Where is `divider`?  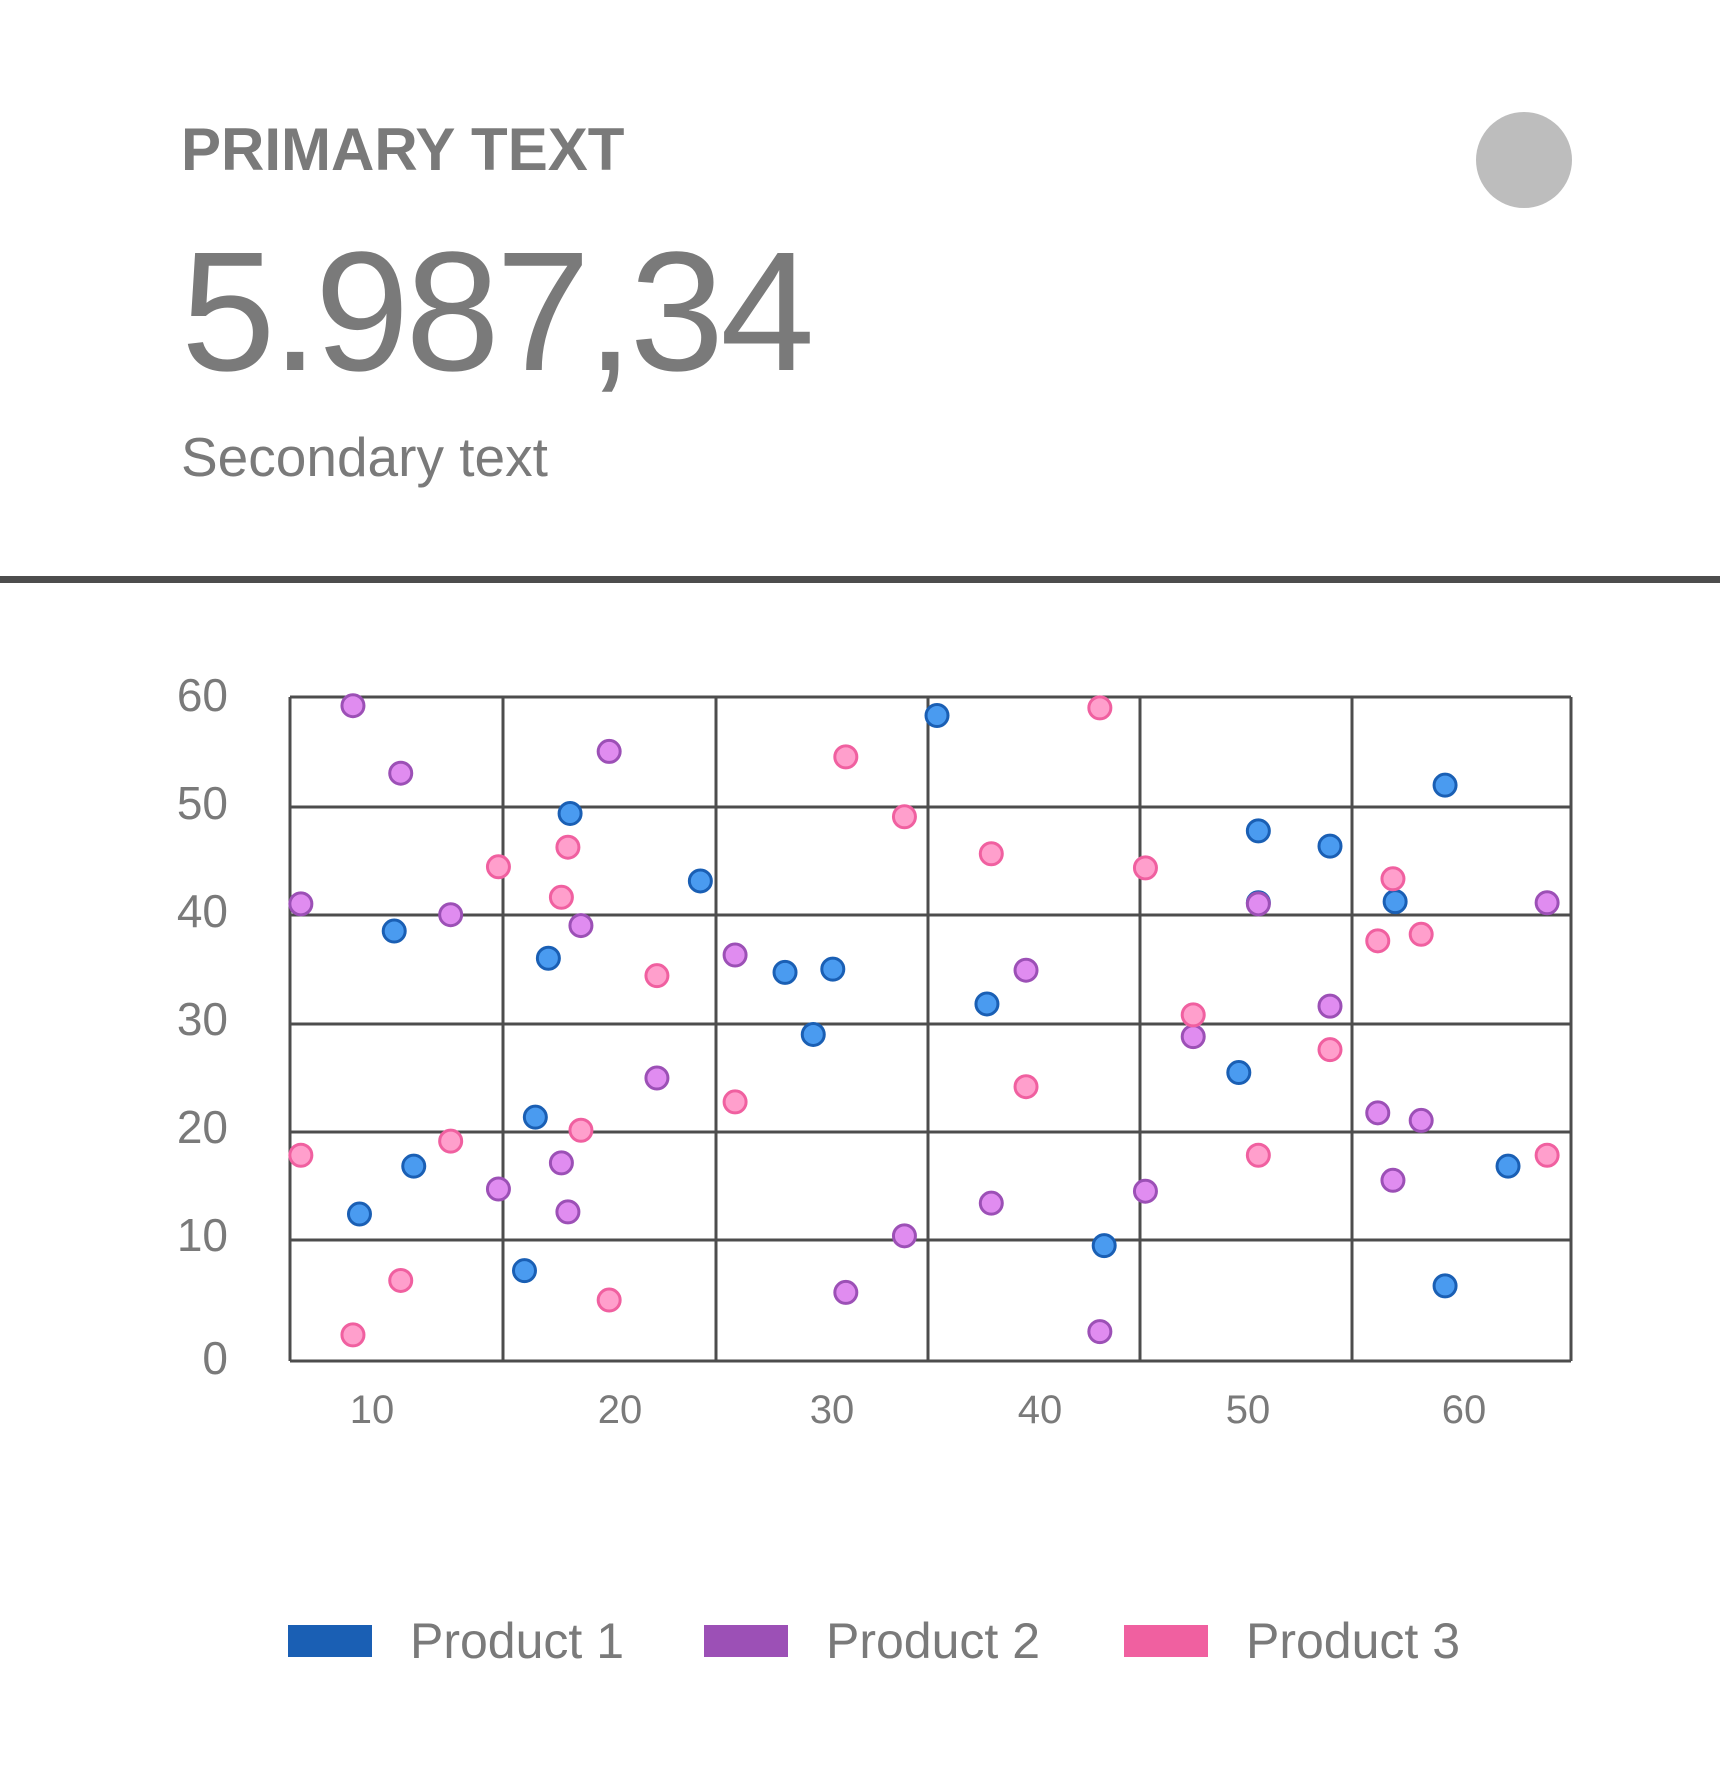
divider is located at coordinates (860, 579).